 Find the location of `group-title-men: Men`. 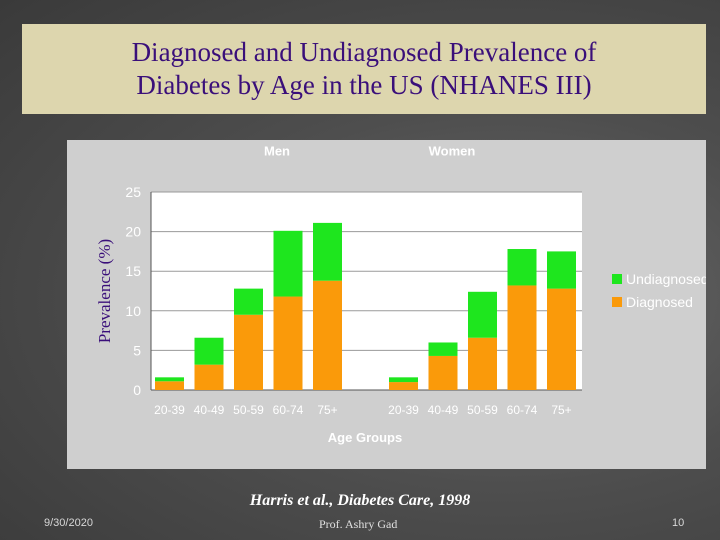

group-title-men: Men is located at coordinates (277, 151).